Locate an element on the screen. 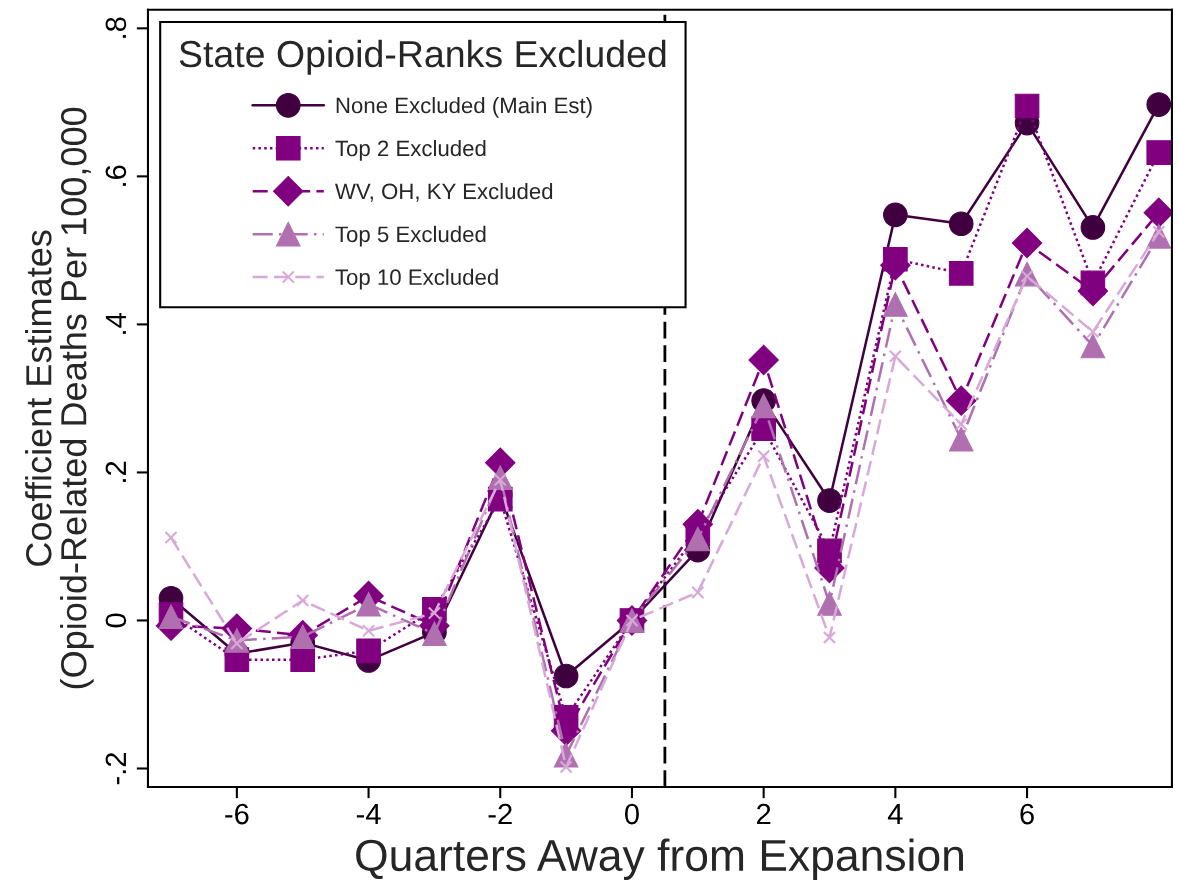 Image resolution: width=1179 pixels, height=893 pixels. x-tick-label: -4 is located at coordinates (368, 814).